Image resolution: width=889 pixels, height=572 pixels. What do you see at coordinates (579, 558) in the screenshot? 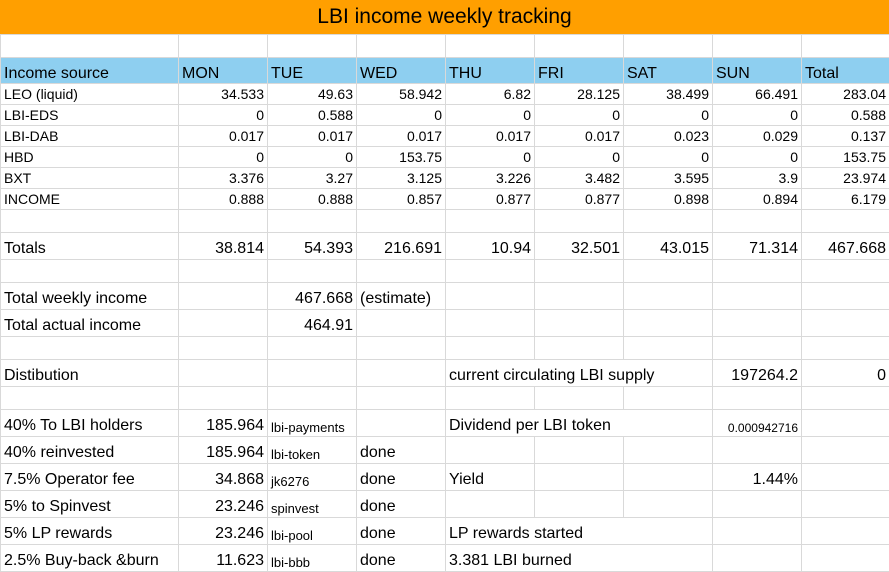
I see `burn-note: 3.381 LBI burned` at bounding box center [579, 558].